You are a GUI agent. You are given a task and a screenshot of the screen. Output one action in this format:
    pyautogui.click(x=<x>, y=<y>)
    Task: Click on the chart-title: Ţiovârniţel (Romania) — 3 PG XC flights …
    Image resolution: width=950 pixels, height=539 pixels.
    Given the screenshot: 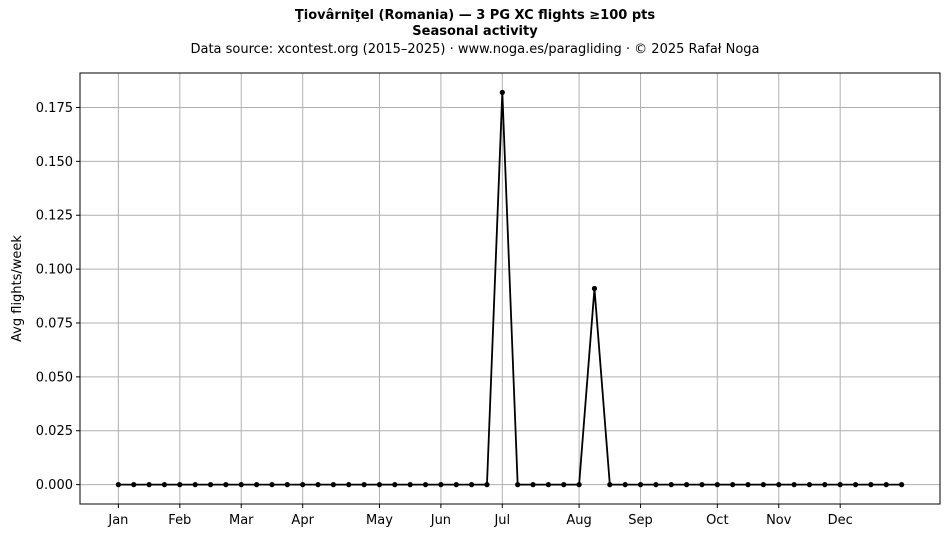 What is the action you would take?
    pyautogui.click(x=475, y=15)
    